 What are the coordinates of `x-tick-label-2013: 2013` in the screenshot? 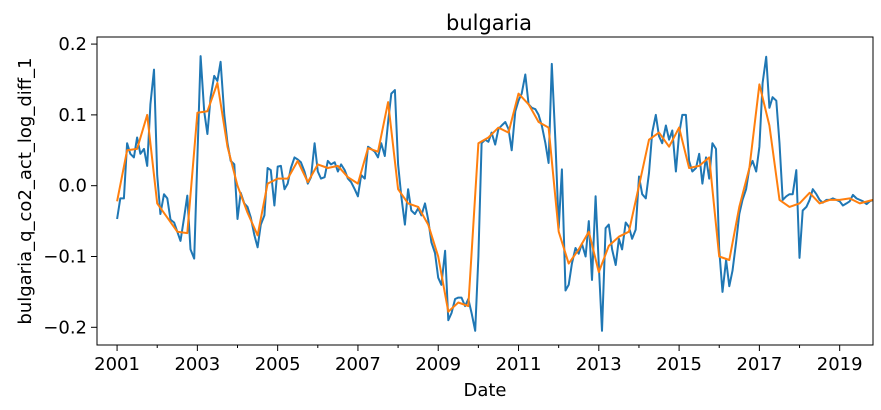 It's located at (599, 364).